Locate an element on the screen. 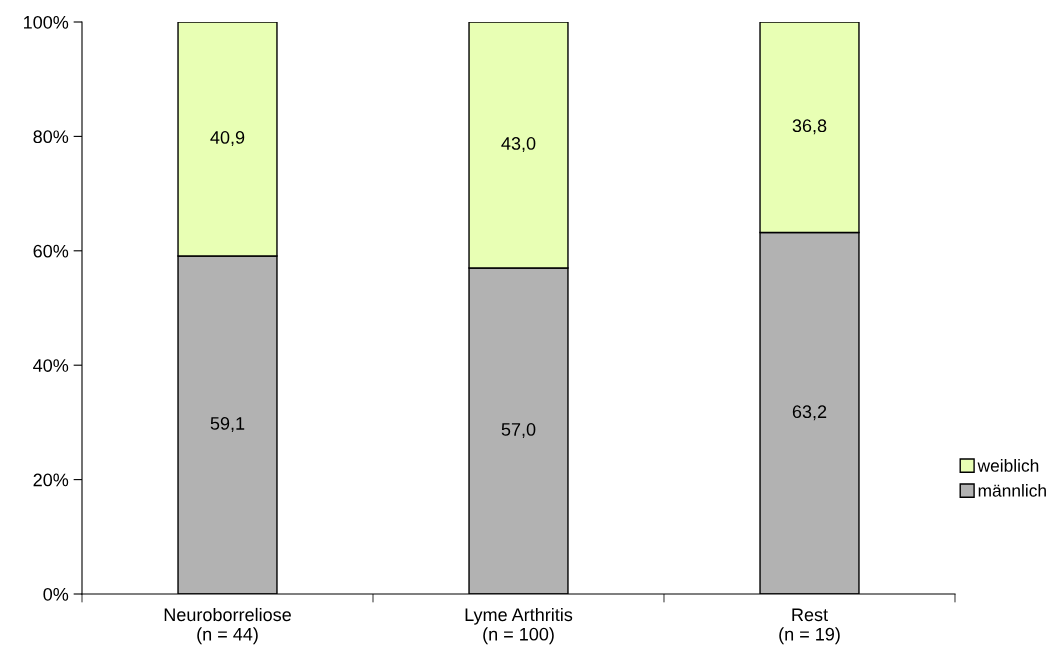 This screenshot has width=1064, height=662. y-tick-label: 40% is located at coordinates (51, 365).